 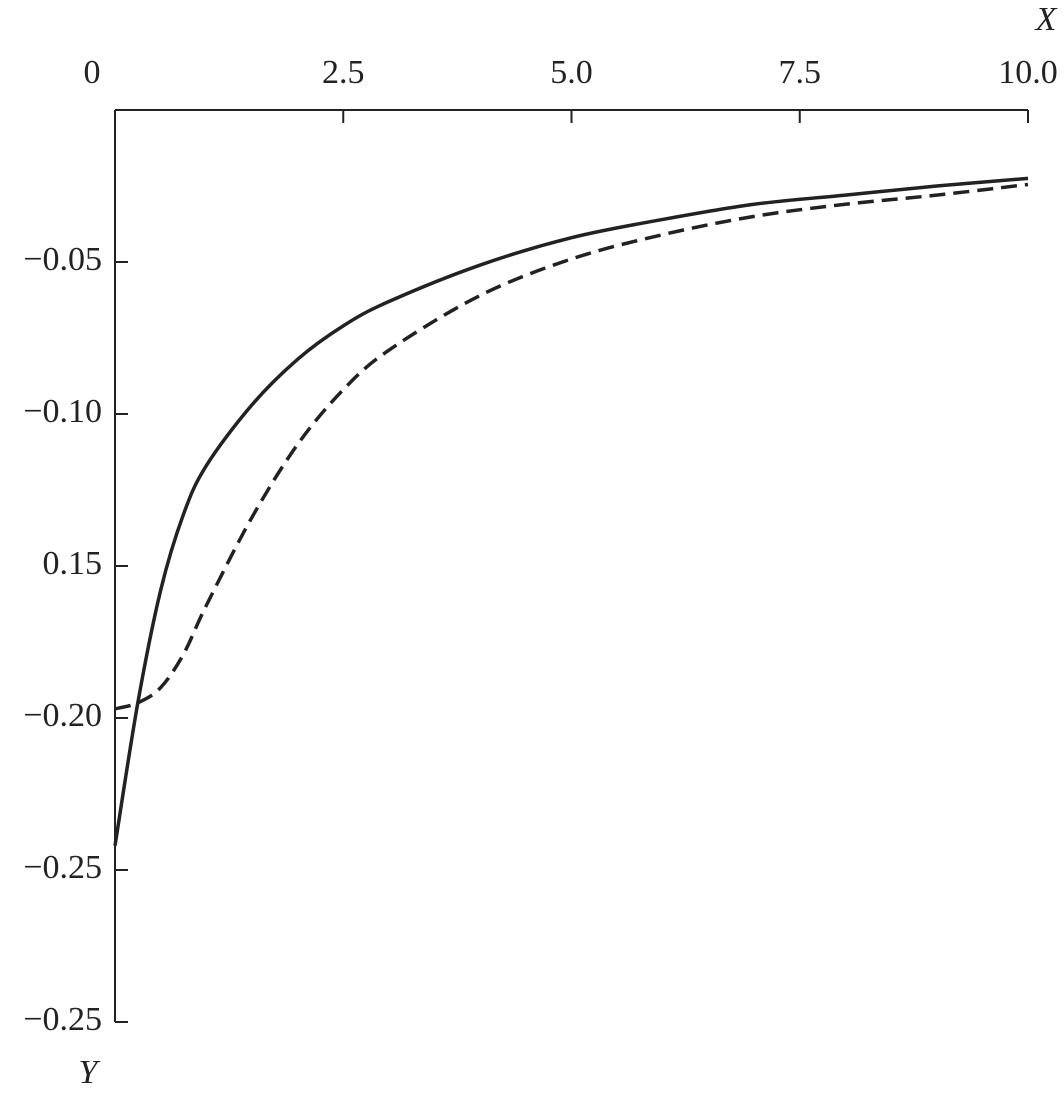 I want to click on x-tick-label: 7.5, so click(x=800, y=72).